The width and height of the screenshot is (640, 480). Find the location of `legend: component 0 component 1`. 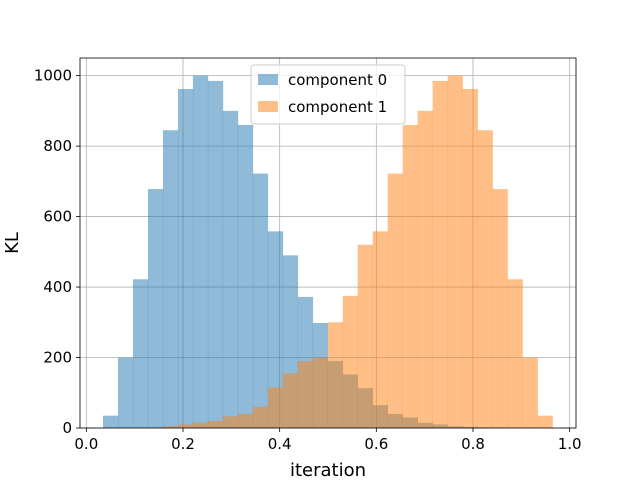

legend: component 0 component 1 is located at coordinates (328, 94).